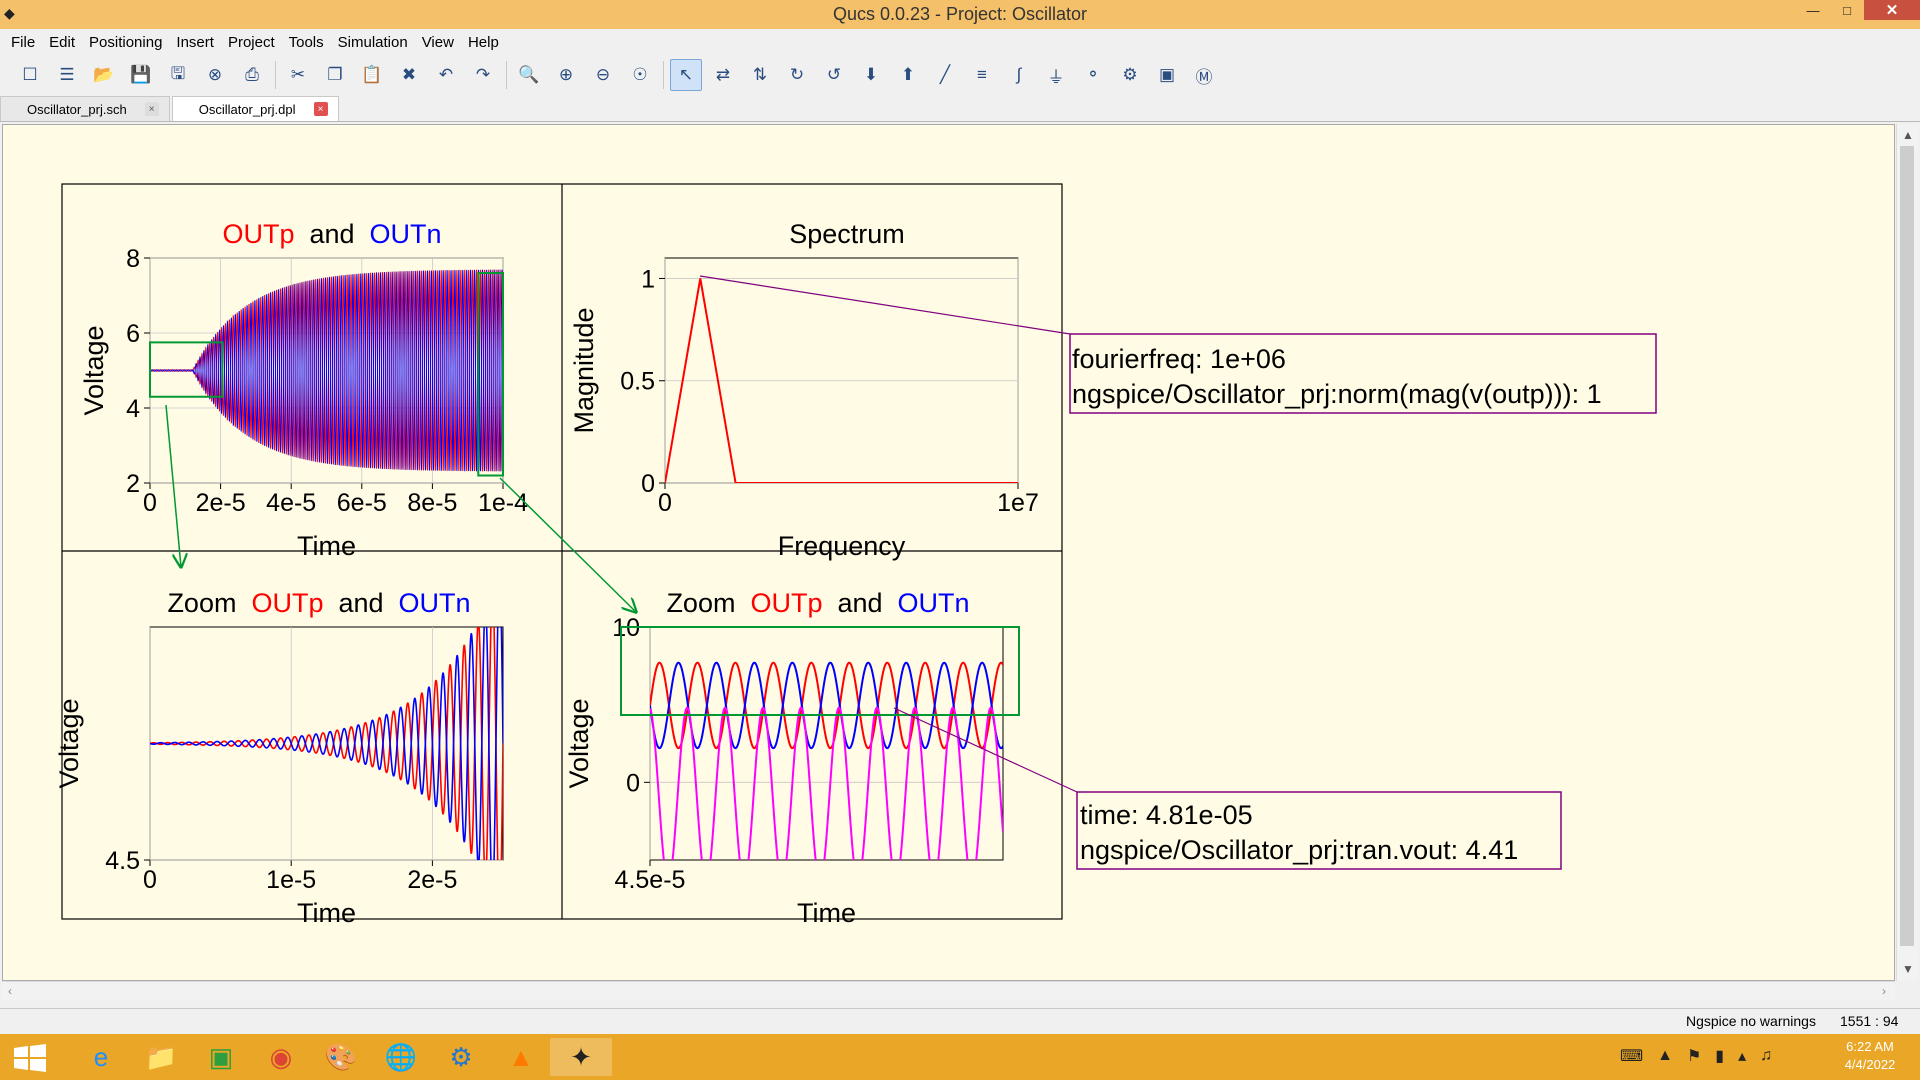 The width and height of the screenshot is (1920, 1080). Describe the element at coordinates (826, 783) in the screenshot. I see `series-vout` at that location.